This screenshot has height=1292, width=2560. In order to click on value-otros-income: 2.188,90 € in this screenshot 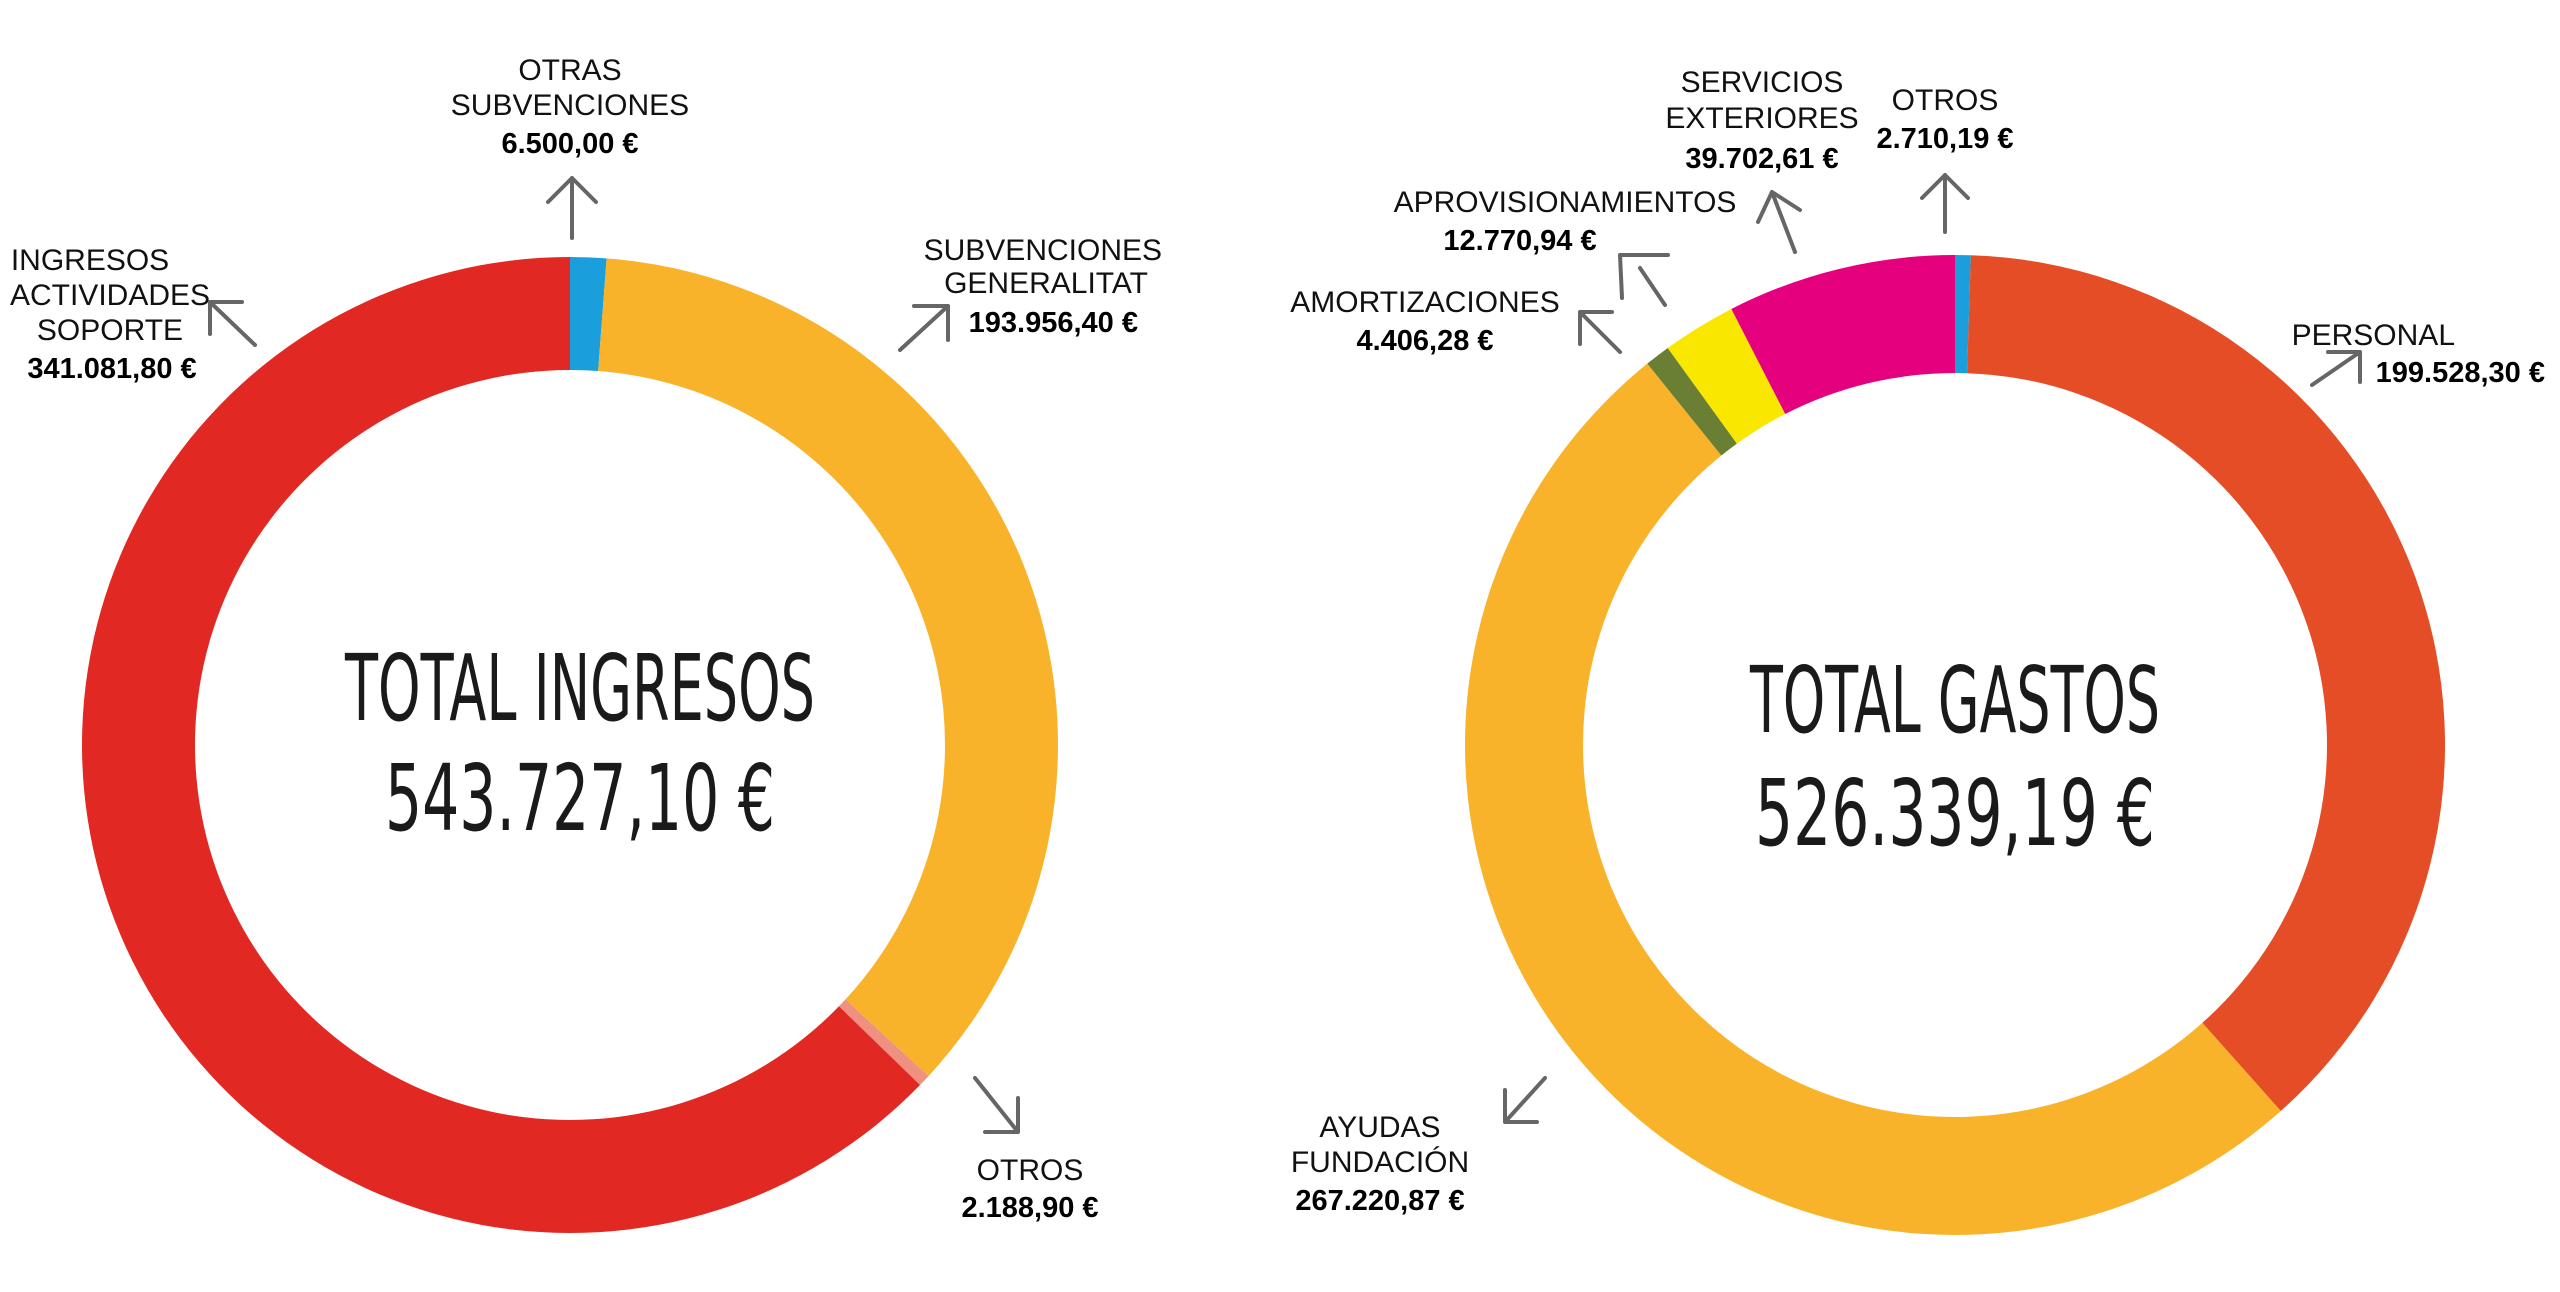, I will do `click(1029, 1208)`.